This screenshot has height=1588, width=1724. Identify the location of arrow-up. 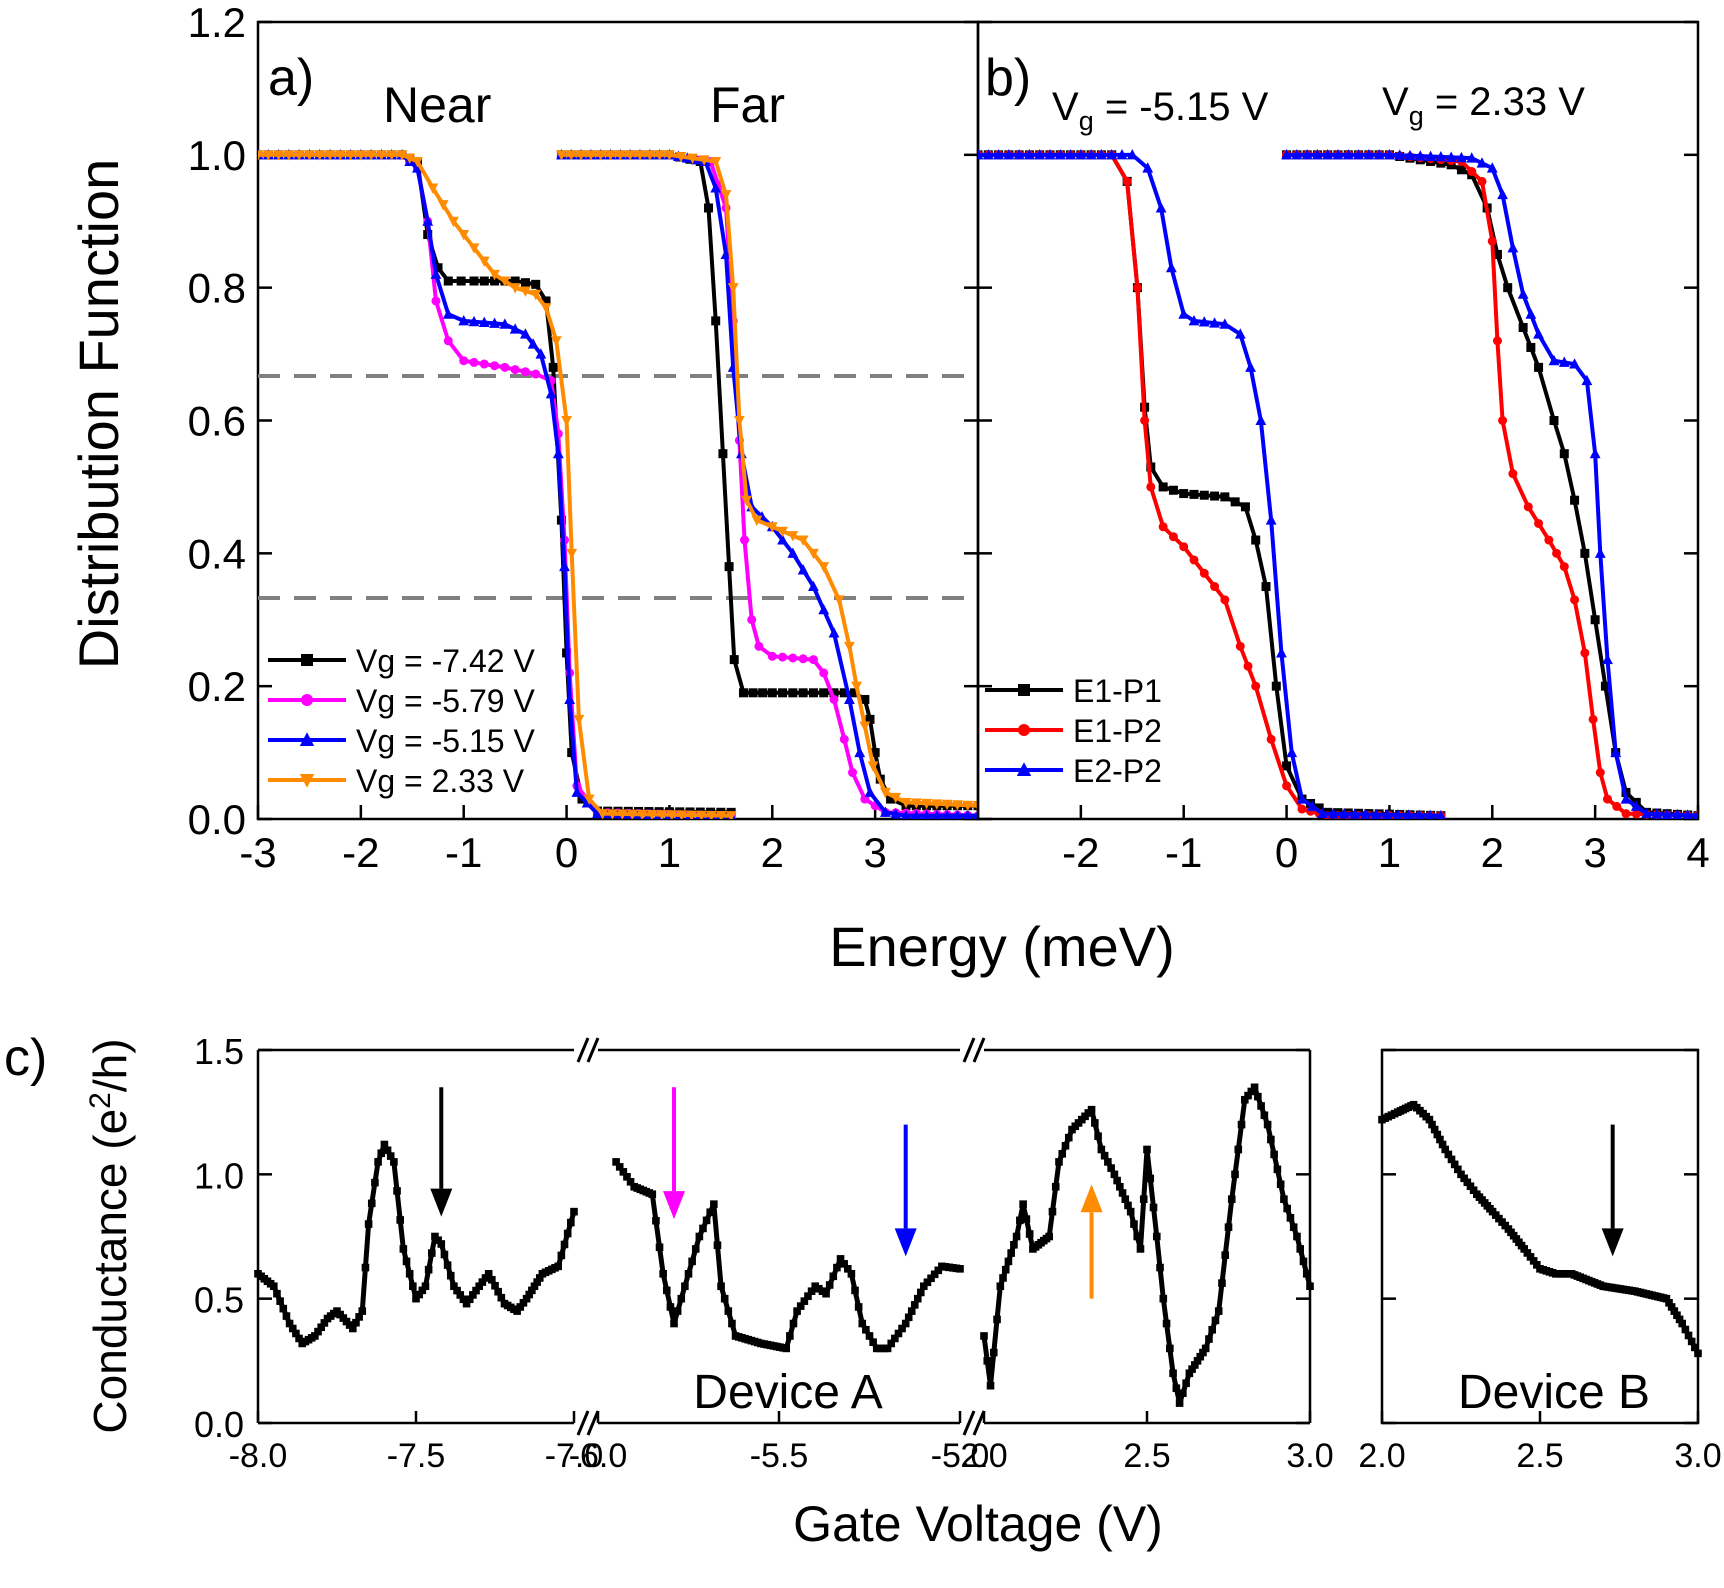
(1091, 1241).